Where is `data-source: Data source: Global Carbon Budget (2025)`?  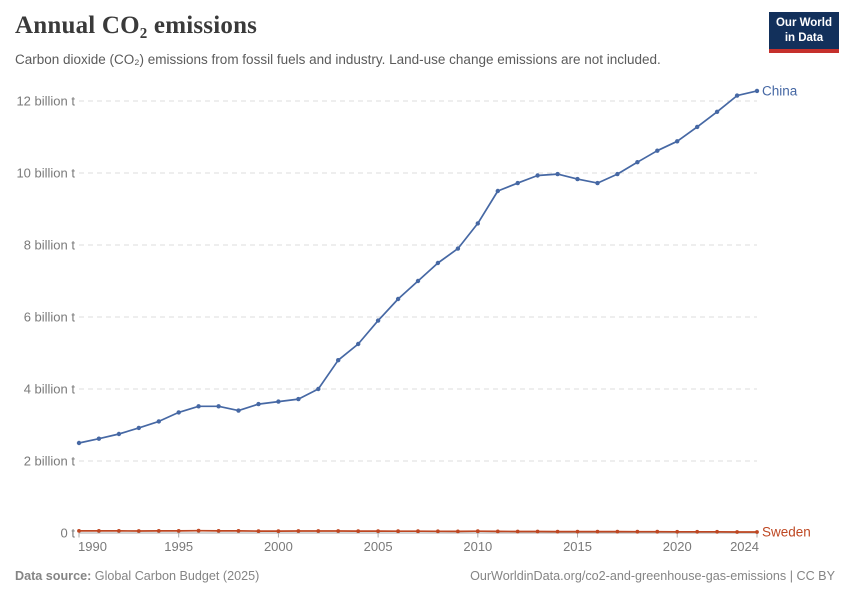 data-source: Data source: Global Carbon Budget (2025) is located at coordinates (137, 576).